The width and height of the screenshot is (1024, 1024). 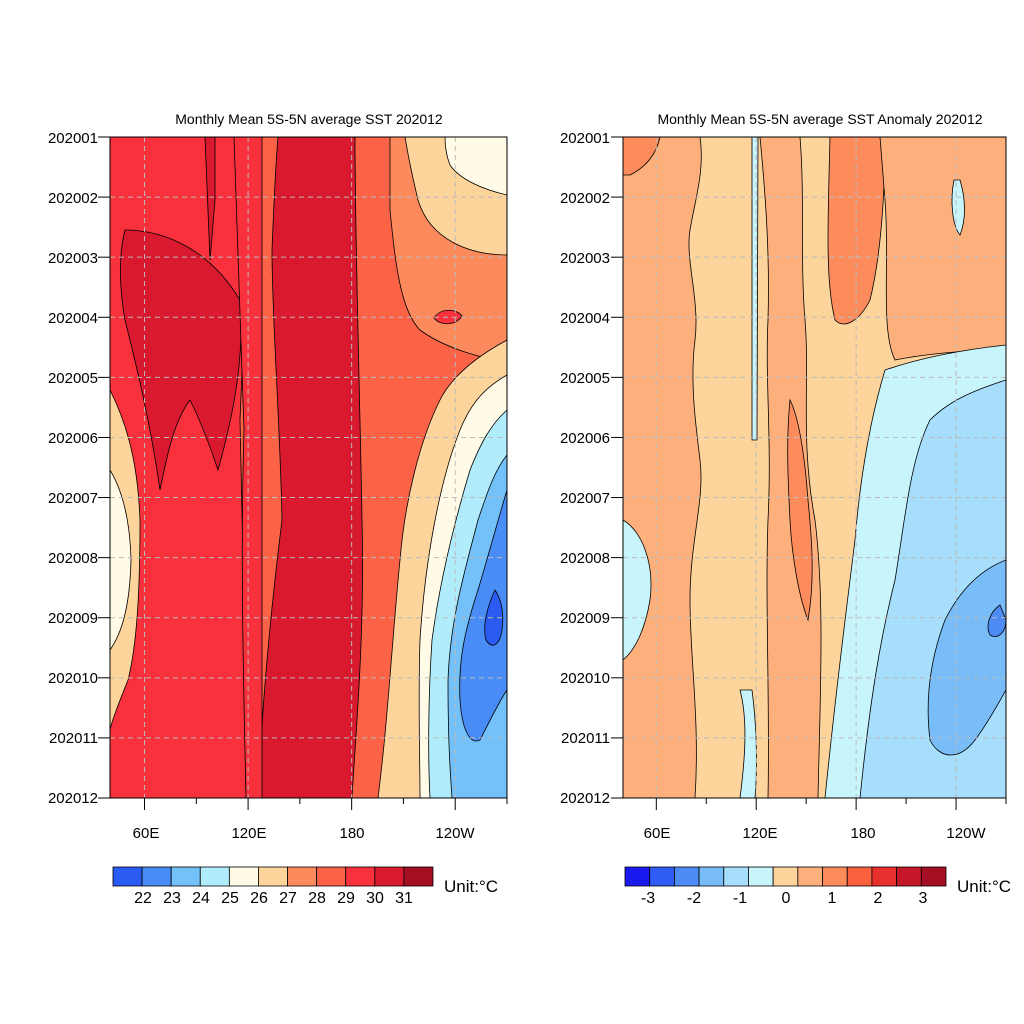 I want to click on anomaly-y-tick-label: 202005, so click(x=585, y=378).